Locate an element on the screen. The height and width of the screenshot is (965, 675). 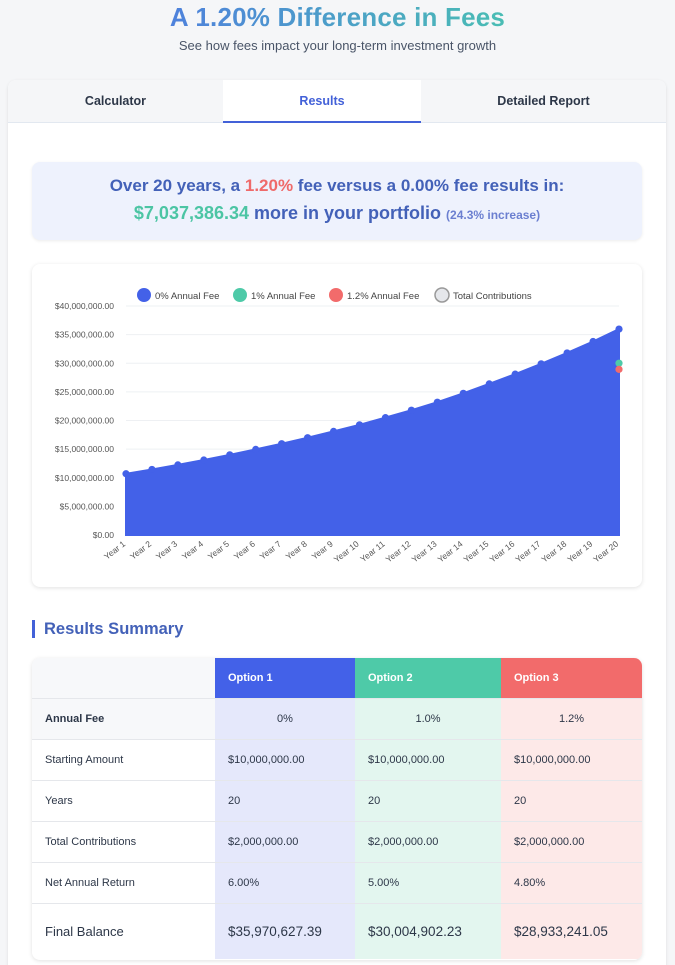
data-point-1-2-percent-fee is located at coordinates (619, 369).